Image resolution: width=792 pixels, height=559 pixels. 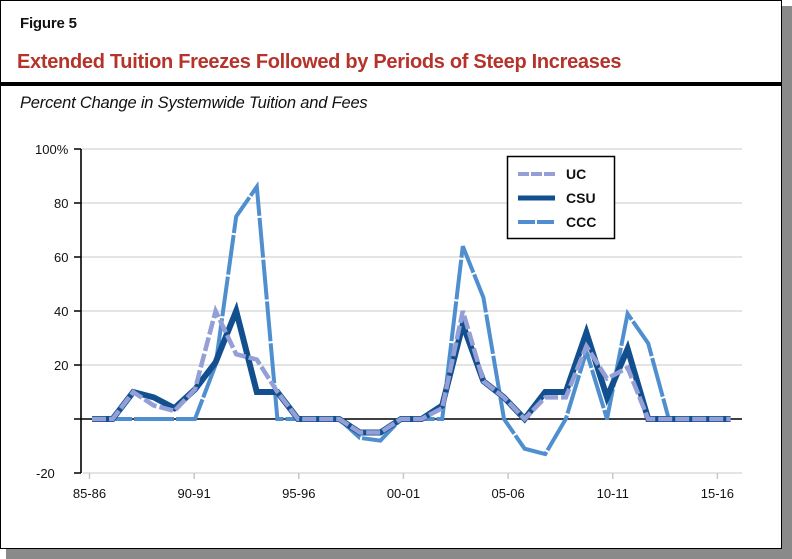 I want to click on legend-label-uc: UC, so click(x=576, y=174).